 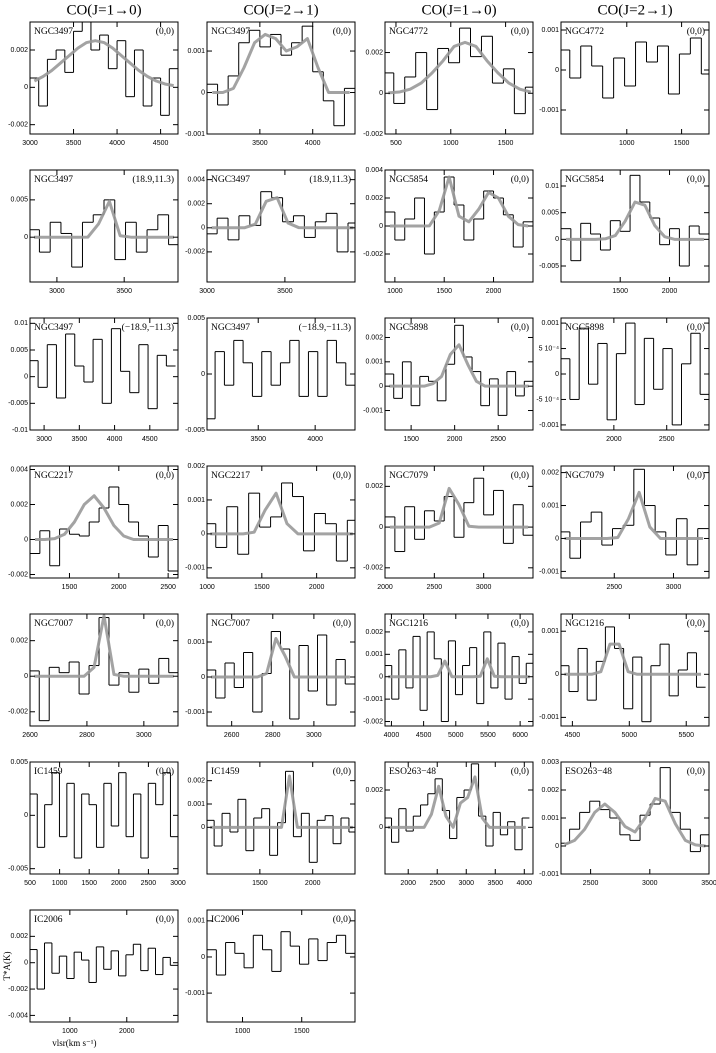 What do you see at coordinates (520, 735) in the screenshot?
I see `x-tick-label: 6000` at bounding box center [520, 735].